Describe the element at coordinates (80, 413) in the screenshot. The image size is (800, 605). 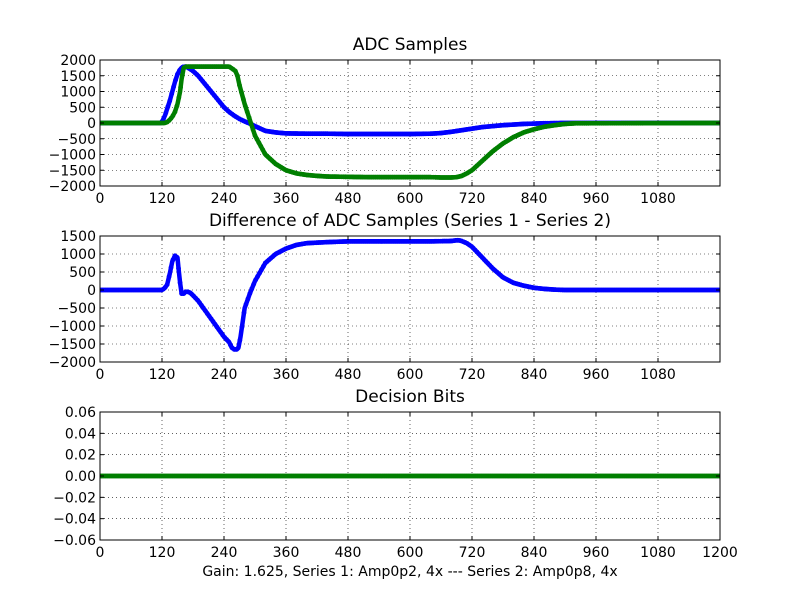
I see `y-tick-label: 0.06` at that location.